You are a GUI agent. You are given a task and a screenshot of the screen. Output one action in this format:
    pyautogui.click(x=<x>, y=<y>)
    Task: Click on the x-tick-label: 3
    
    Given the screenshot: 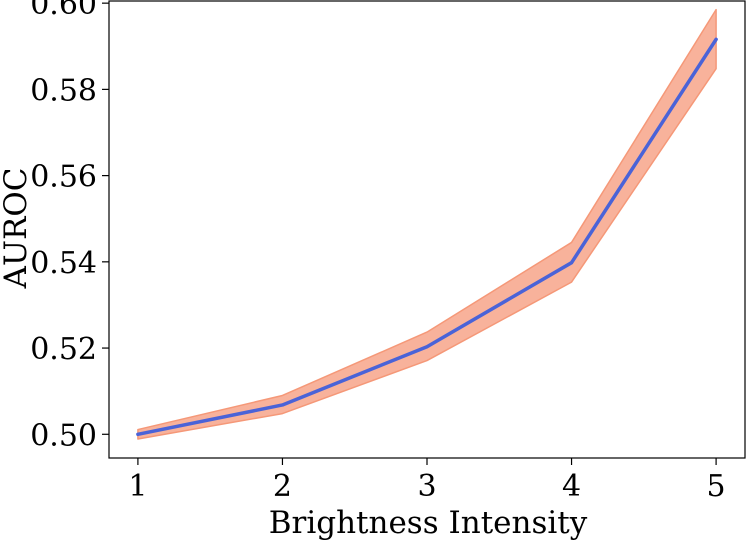 What is the action you would take?
    pyautogui.click(x=426, y=486)
    